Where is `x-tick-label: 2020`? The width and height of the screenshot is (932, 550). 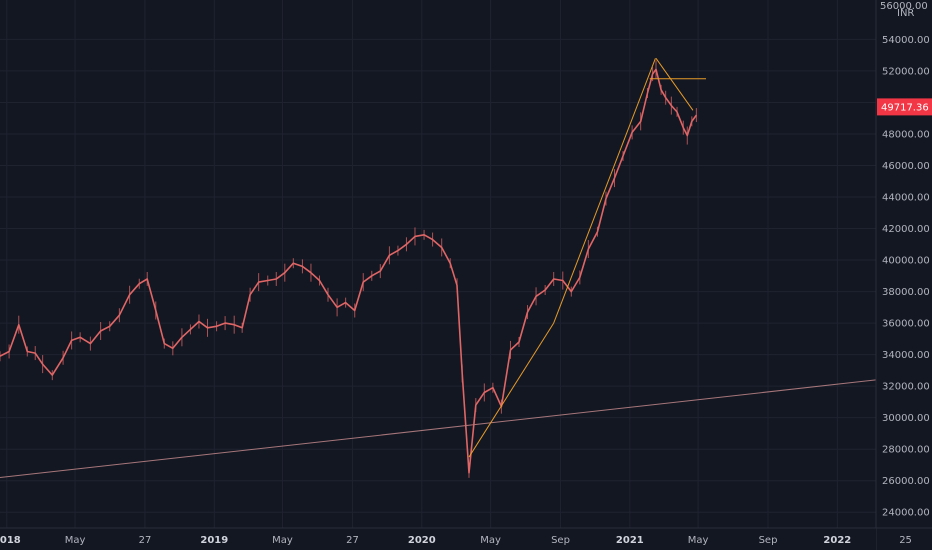 x-tick-label: 2020 is located at coordinates (422, 540).